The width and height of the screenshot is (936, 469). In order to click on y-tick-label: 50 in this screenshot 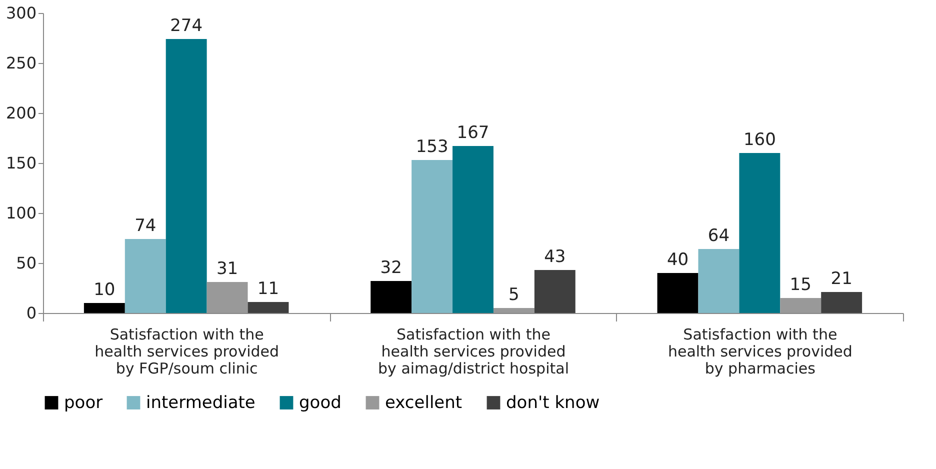, I will do `click(26, 263)`.